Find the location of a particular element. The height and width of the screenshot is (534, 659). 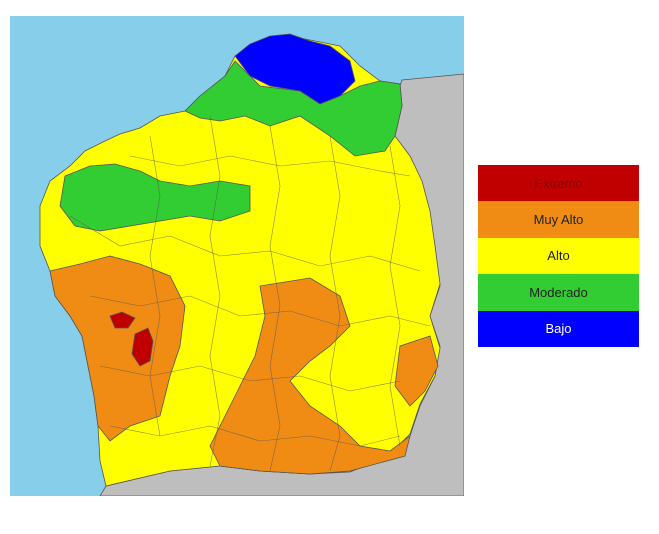

region-very-high-south is located at coordinates (310, 376).